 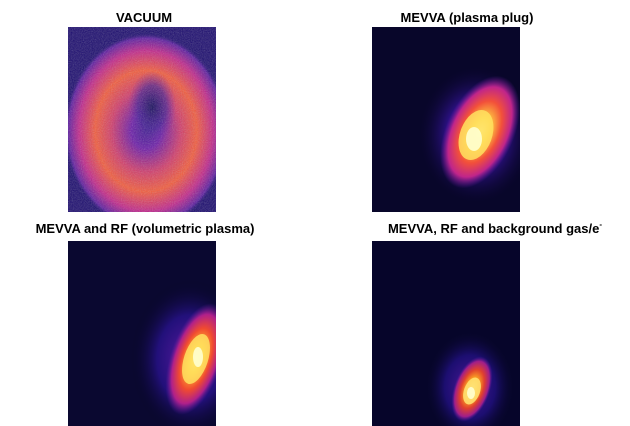 I want to click on panel-title-vacuum: VACUUM, so click(x=144, y=17).